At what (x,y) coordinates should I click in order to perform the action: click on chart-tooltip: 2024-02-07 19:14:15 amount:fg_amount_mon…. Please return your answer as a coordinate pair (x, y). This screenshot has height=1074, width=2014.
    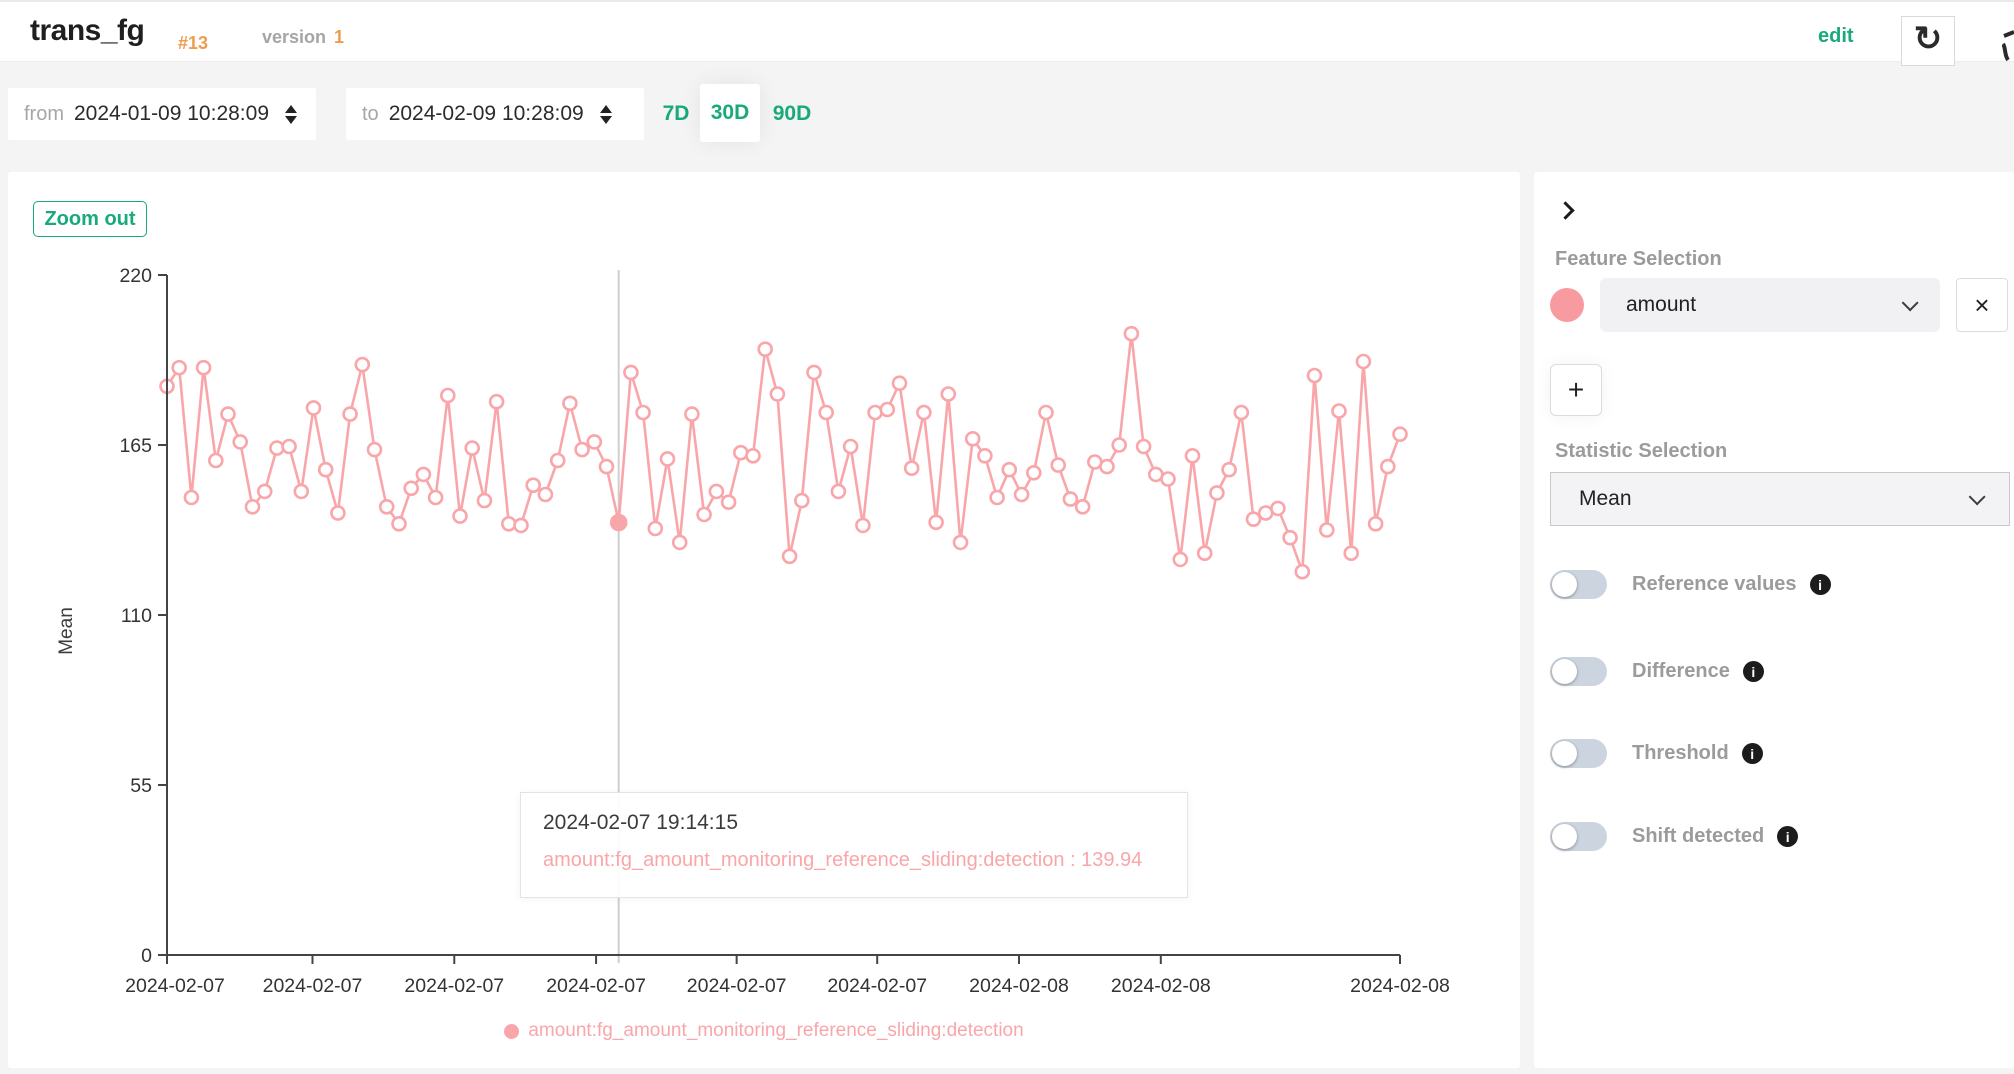
    Looking at the image, I should click on (854, 845).